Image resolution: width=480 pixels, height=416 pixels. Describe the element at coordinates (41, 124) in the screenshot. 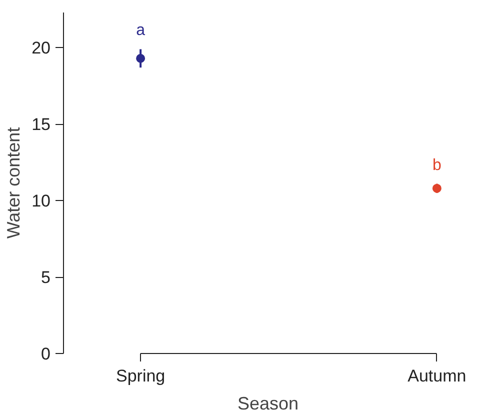

I see `y-tick-label: 15` at that location.